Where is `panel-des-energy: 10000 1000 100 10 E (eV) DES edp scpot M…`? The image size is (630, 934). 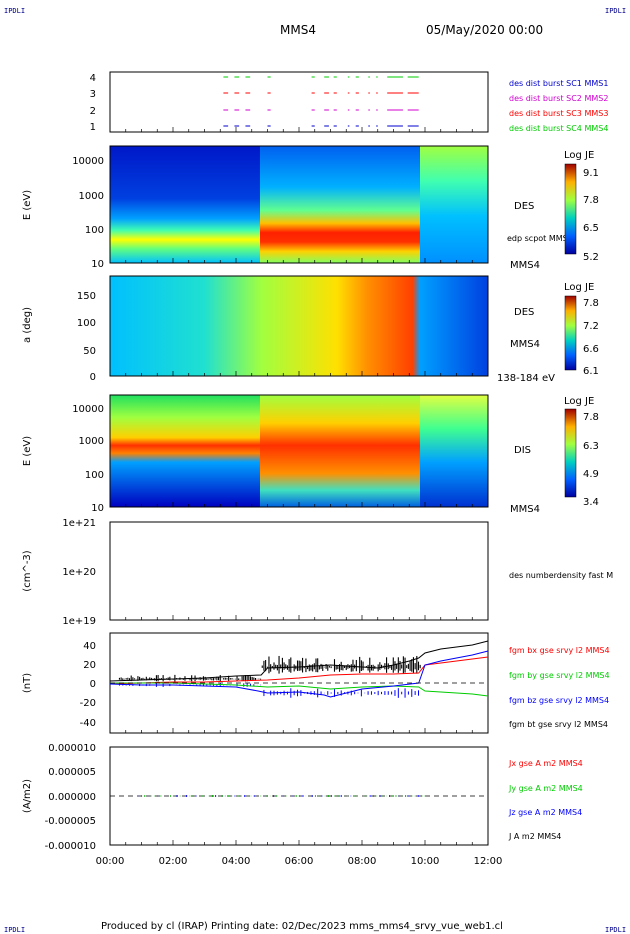 panel-des-energy: 10000 1000 100 10 E (eV) DES edp scpot M… is located at coordinates (310, 208).